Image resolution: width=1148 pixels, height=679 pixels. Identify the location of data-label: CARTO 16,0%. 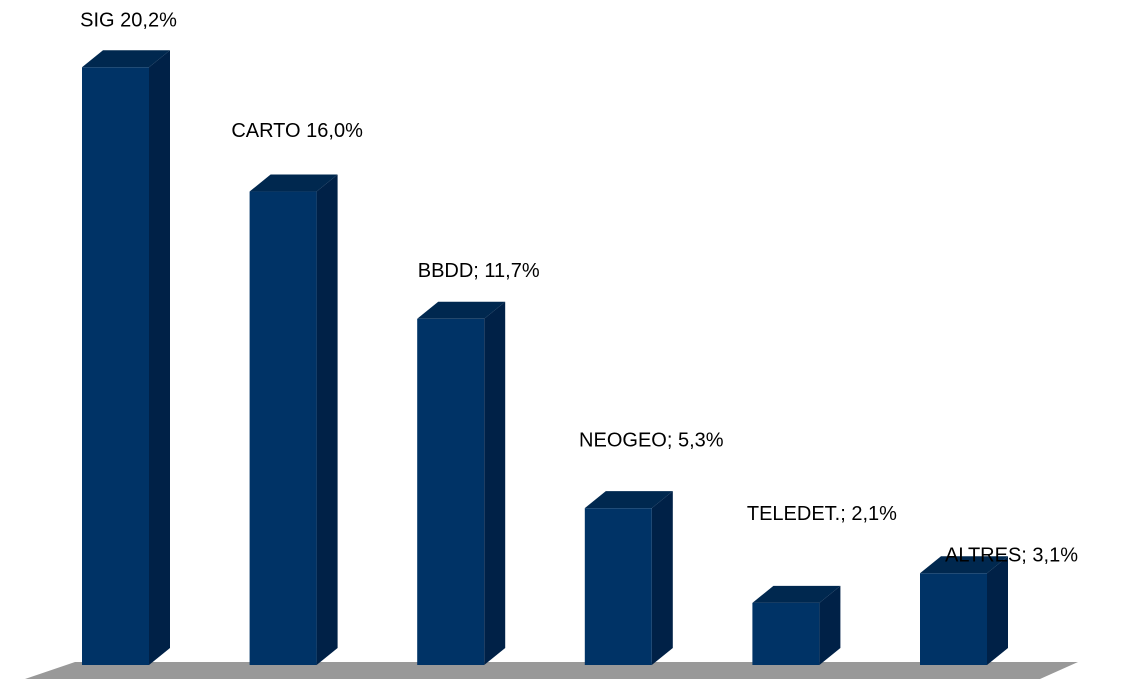
(297, 131).